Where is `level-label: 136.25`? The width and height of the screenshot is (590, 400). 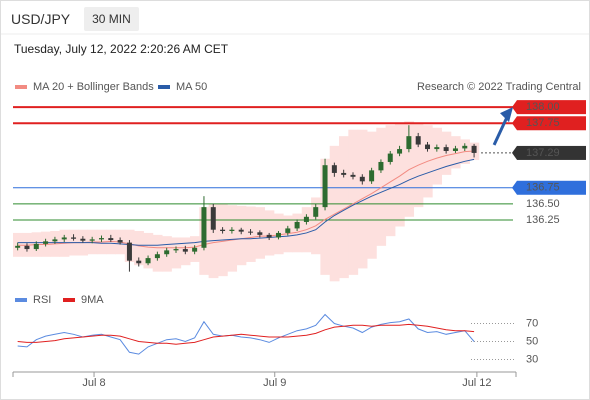
level-label: 136.25 is located at coordinates (543, 220).